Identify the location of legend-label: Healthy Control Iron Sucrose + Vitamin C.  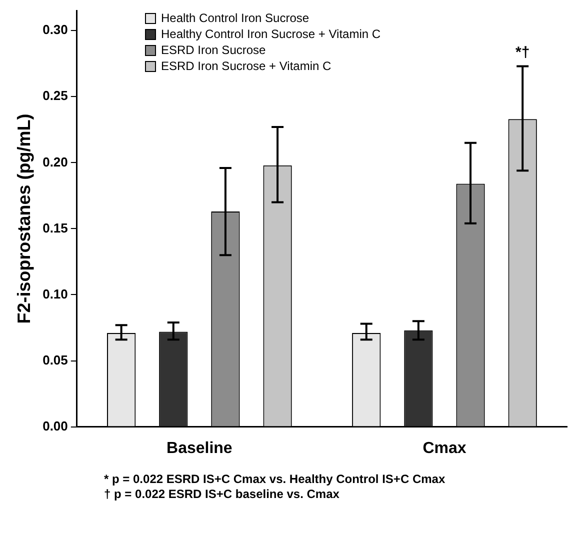
(271, 34).